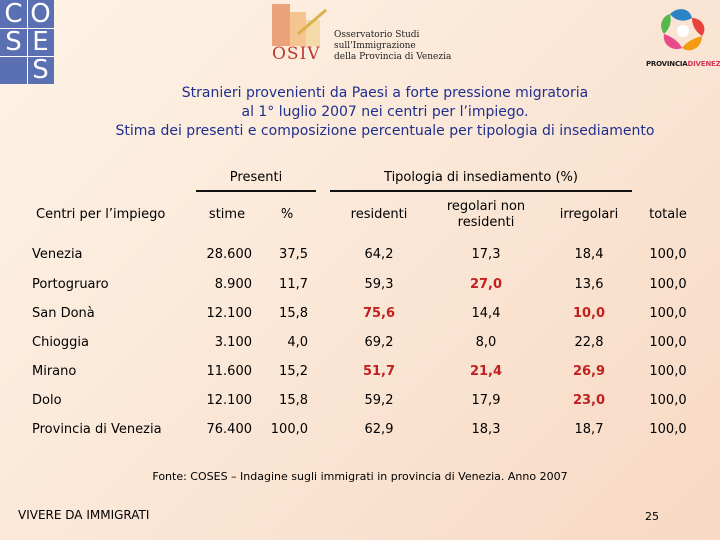 The width and height of the screenshot is (720, 540). What do you see at coordinates (13, 42) in the screenshot?
I see `coses-letter-s: S` at bounding box center [13, 42].